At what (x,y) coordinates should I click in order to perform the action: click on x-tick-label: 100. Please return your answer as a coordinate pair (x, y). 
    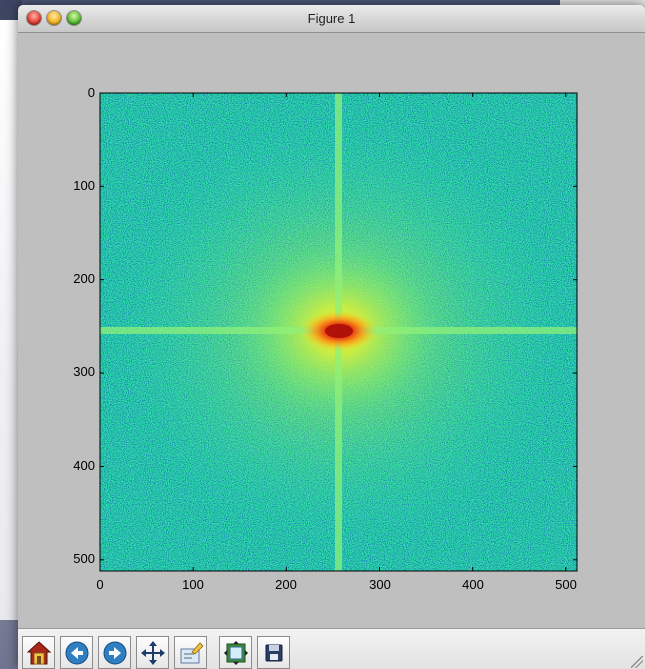
    Looking at the image, I should click on (193, 584).